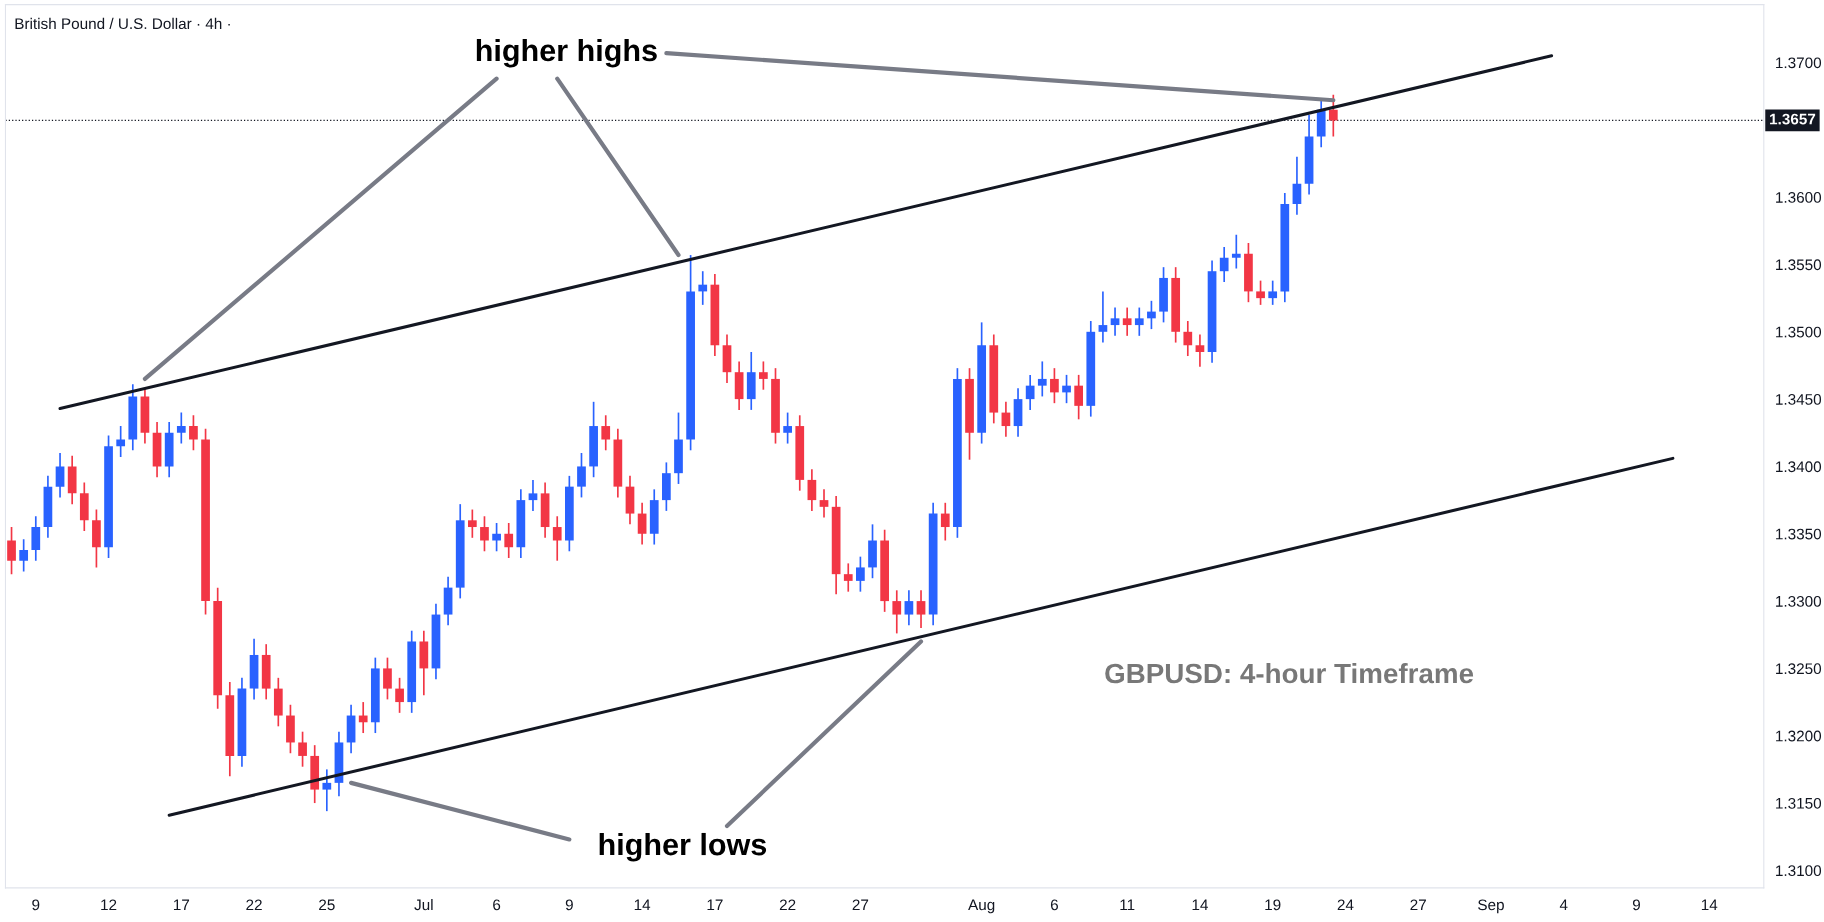  Describe the element at coordinates (981, 906) in the screenshot. I see `x-tick-label: Aug` at that location.